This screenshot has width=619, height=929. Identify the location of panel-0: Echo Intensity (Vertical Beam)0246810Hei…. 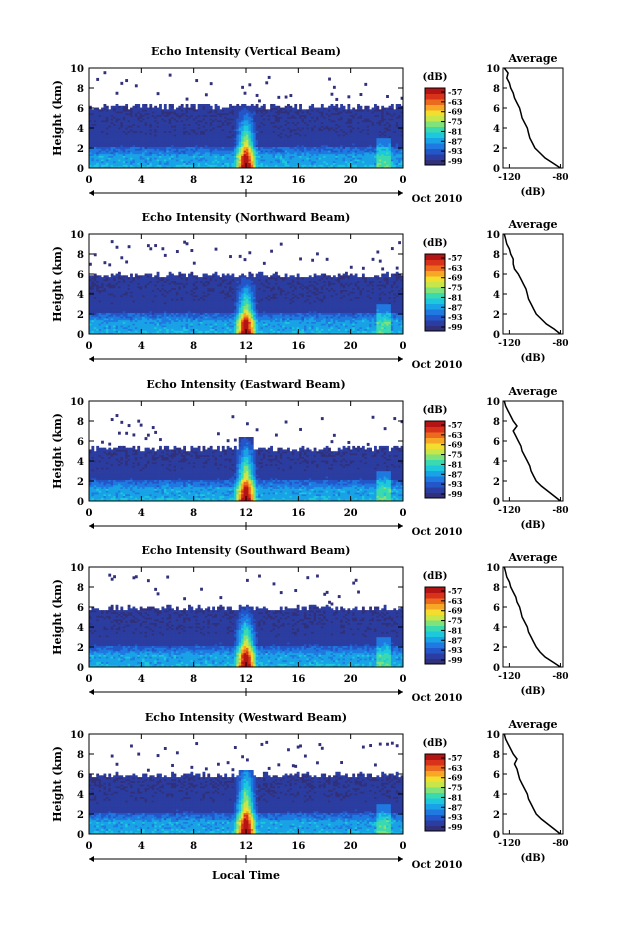
(310, 125).